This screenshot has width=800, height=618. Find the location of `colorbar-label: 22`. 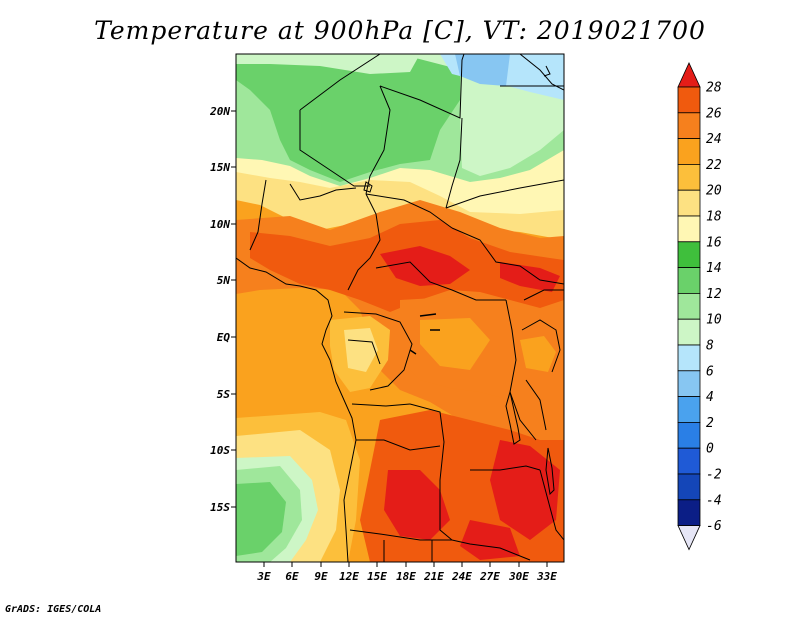

colorbar-label: 22 is located at coordinates (714, 165).